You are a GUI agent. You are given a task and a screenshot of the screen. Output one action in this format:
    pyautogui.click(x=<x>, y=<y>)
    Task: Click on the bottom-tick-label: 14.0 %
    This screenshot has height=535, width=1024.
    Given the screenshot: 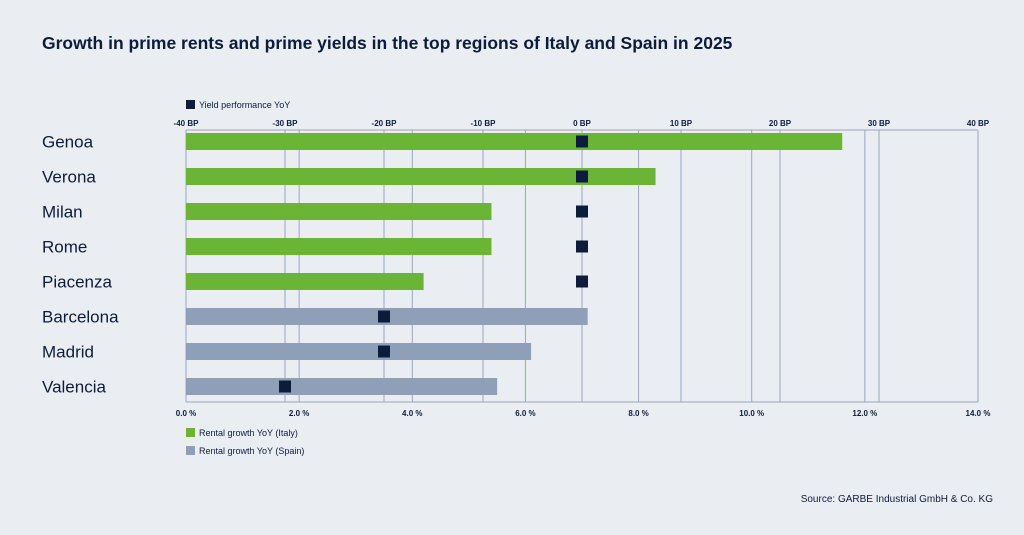 What is the action you would take?
    pyautogui.click(x=978, y=413)
    